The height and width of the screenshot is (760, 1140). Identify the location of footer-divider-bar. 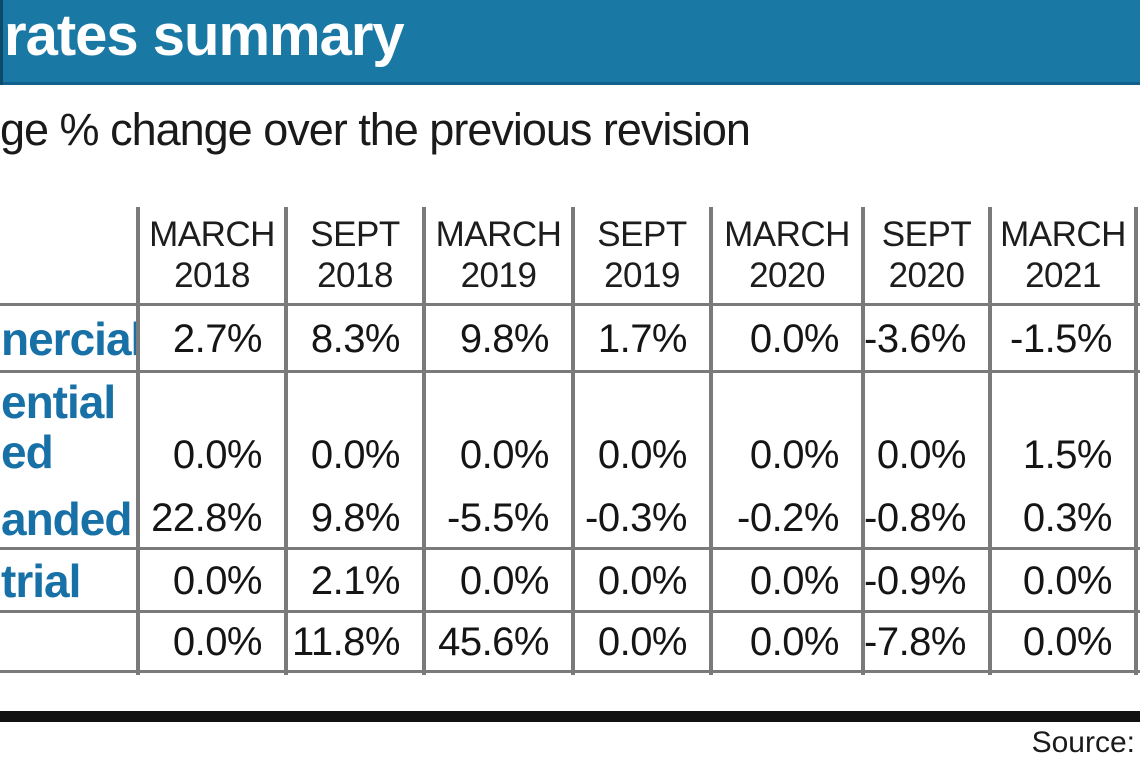
(570, 716).